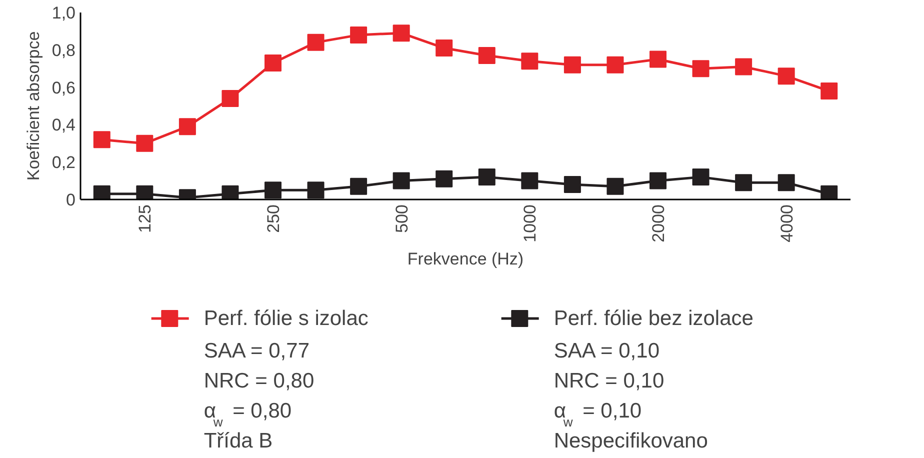 Image resolution: width=924 pixels, height=458 pixels. I want to click on legend-label: Perf. fólie bez izolace, so click(654, 318).